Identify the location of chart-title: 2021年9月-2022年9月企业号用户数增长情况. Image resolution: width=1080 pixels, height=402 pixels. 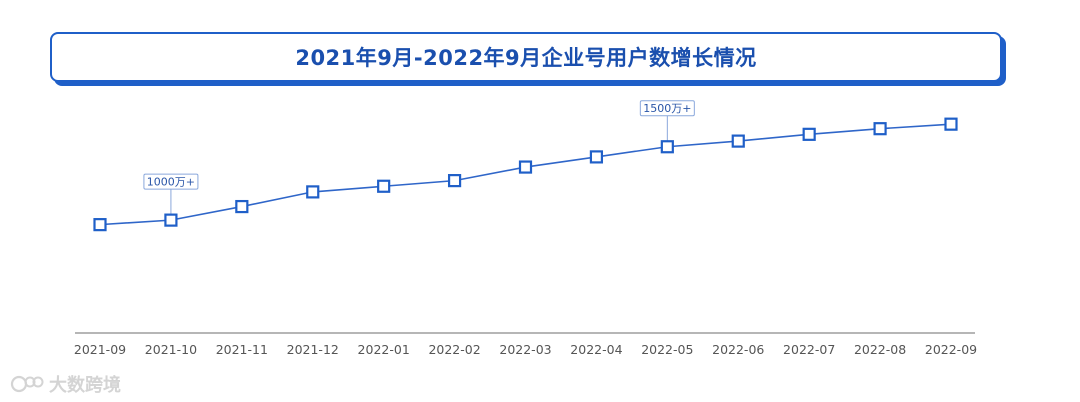
(526, 58).